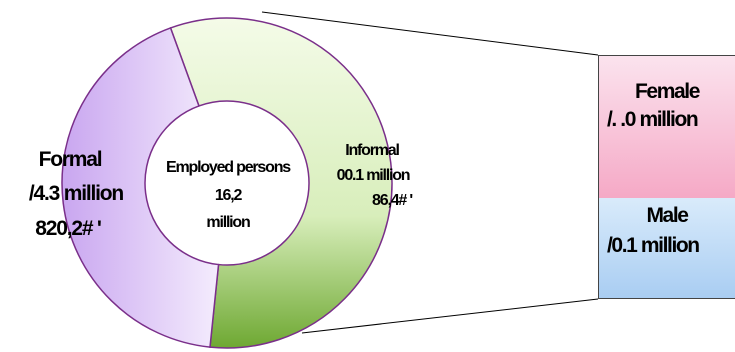 Image resolution: width=735 pixels, height=352 pixels. What do you see at coordinates (653, 119) in the screenshot?
I see `segment-value-female: /. .0 million` at bounding box center [653, 119].